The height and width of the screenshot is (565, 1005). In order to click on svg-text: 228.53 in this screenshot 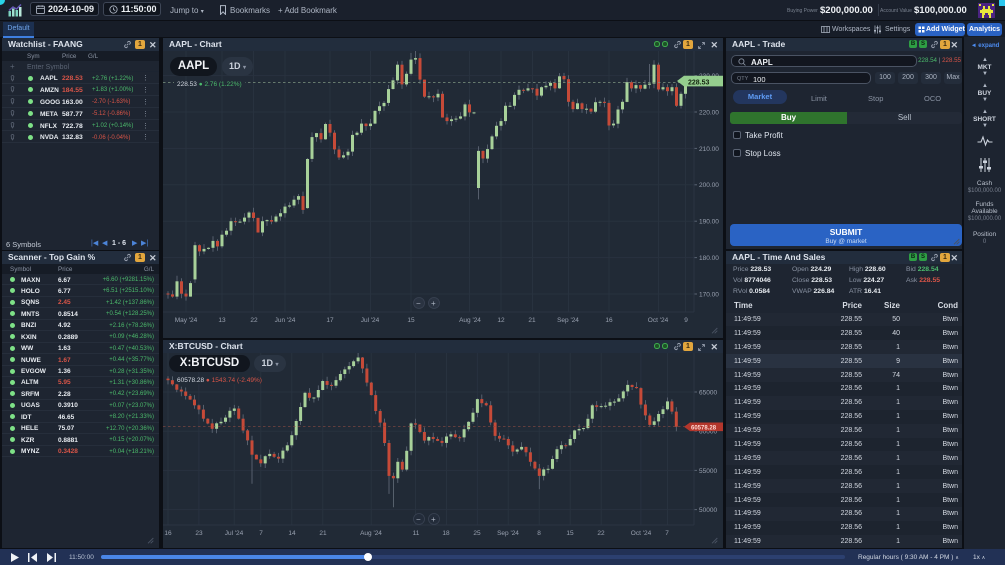, I will do `click(699, 83)`.